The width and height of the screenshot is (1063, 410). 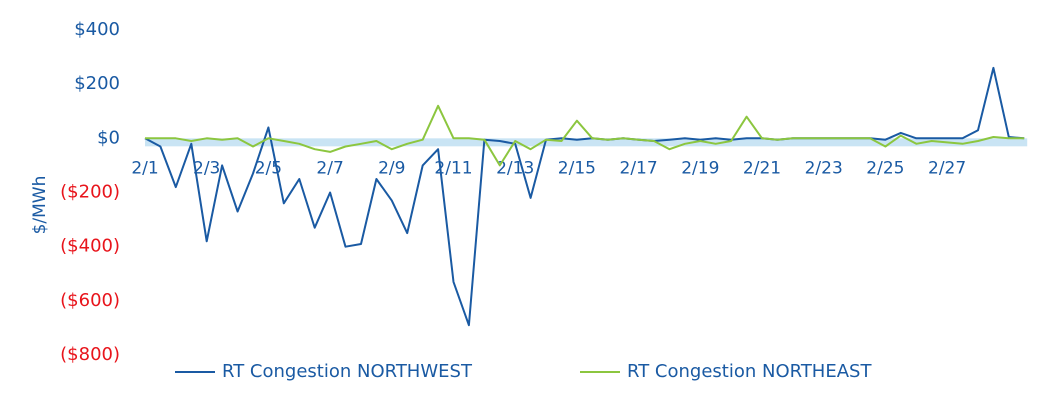 I want to click on x-tick-label: 2/15, so click(x=577, y=168).